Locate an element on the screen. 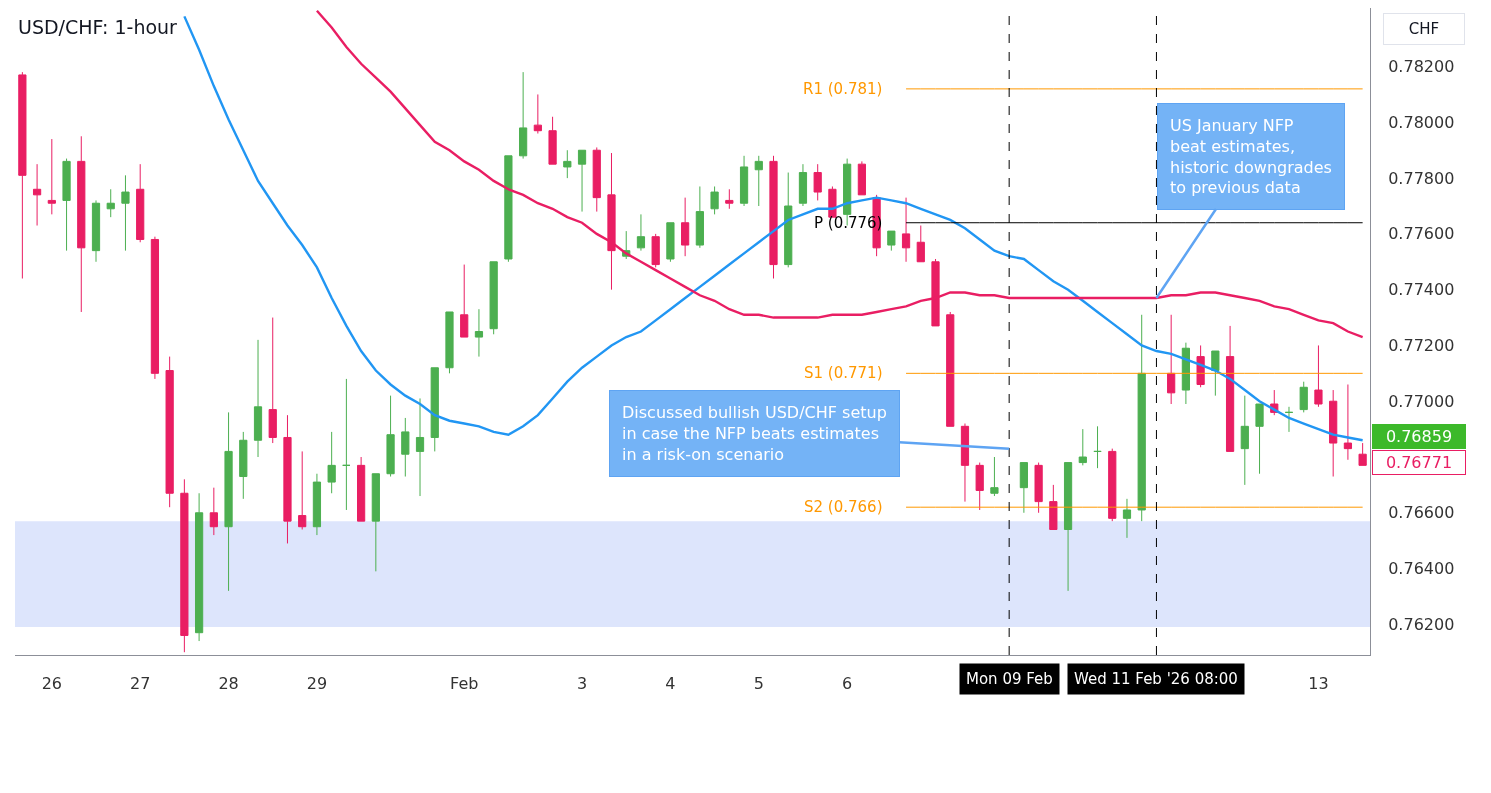 This screenshot has width=1491, height=793. y-tick-label: 0.77200 is located at coordinates (1421, 346).